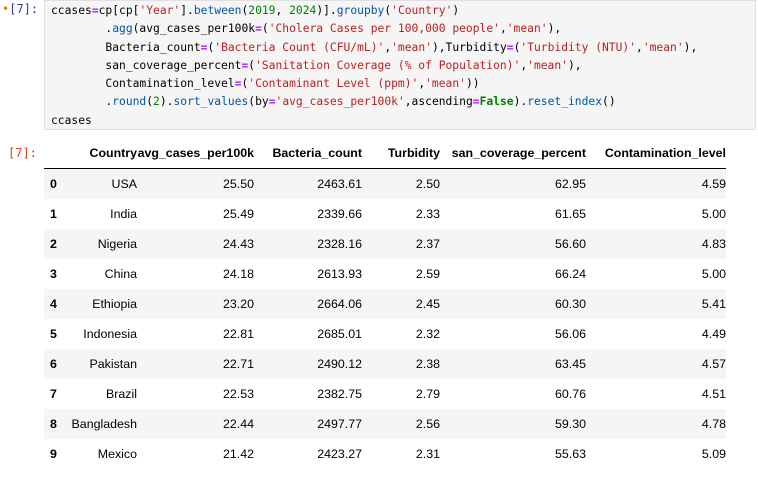 Image resolution: width=758 pixels, height=483 pixels. Describe the element at coordinates (570, 334) in the screenshot. I see `table-cell: 56.06` at that location.